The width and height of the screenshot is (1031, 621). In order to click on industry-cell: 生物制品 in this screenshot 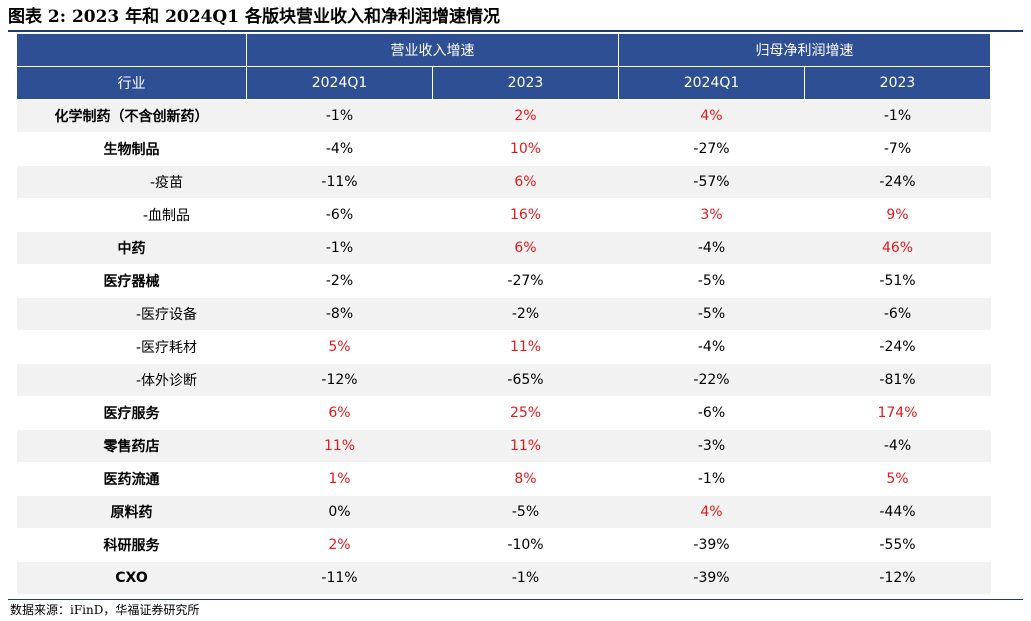, I will do `click(131, 149)`.